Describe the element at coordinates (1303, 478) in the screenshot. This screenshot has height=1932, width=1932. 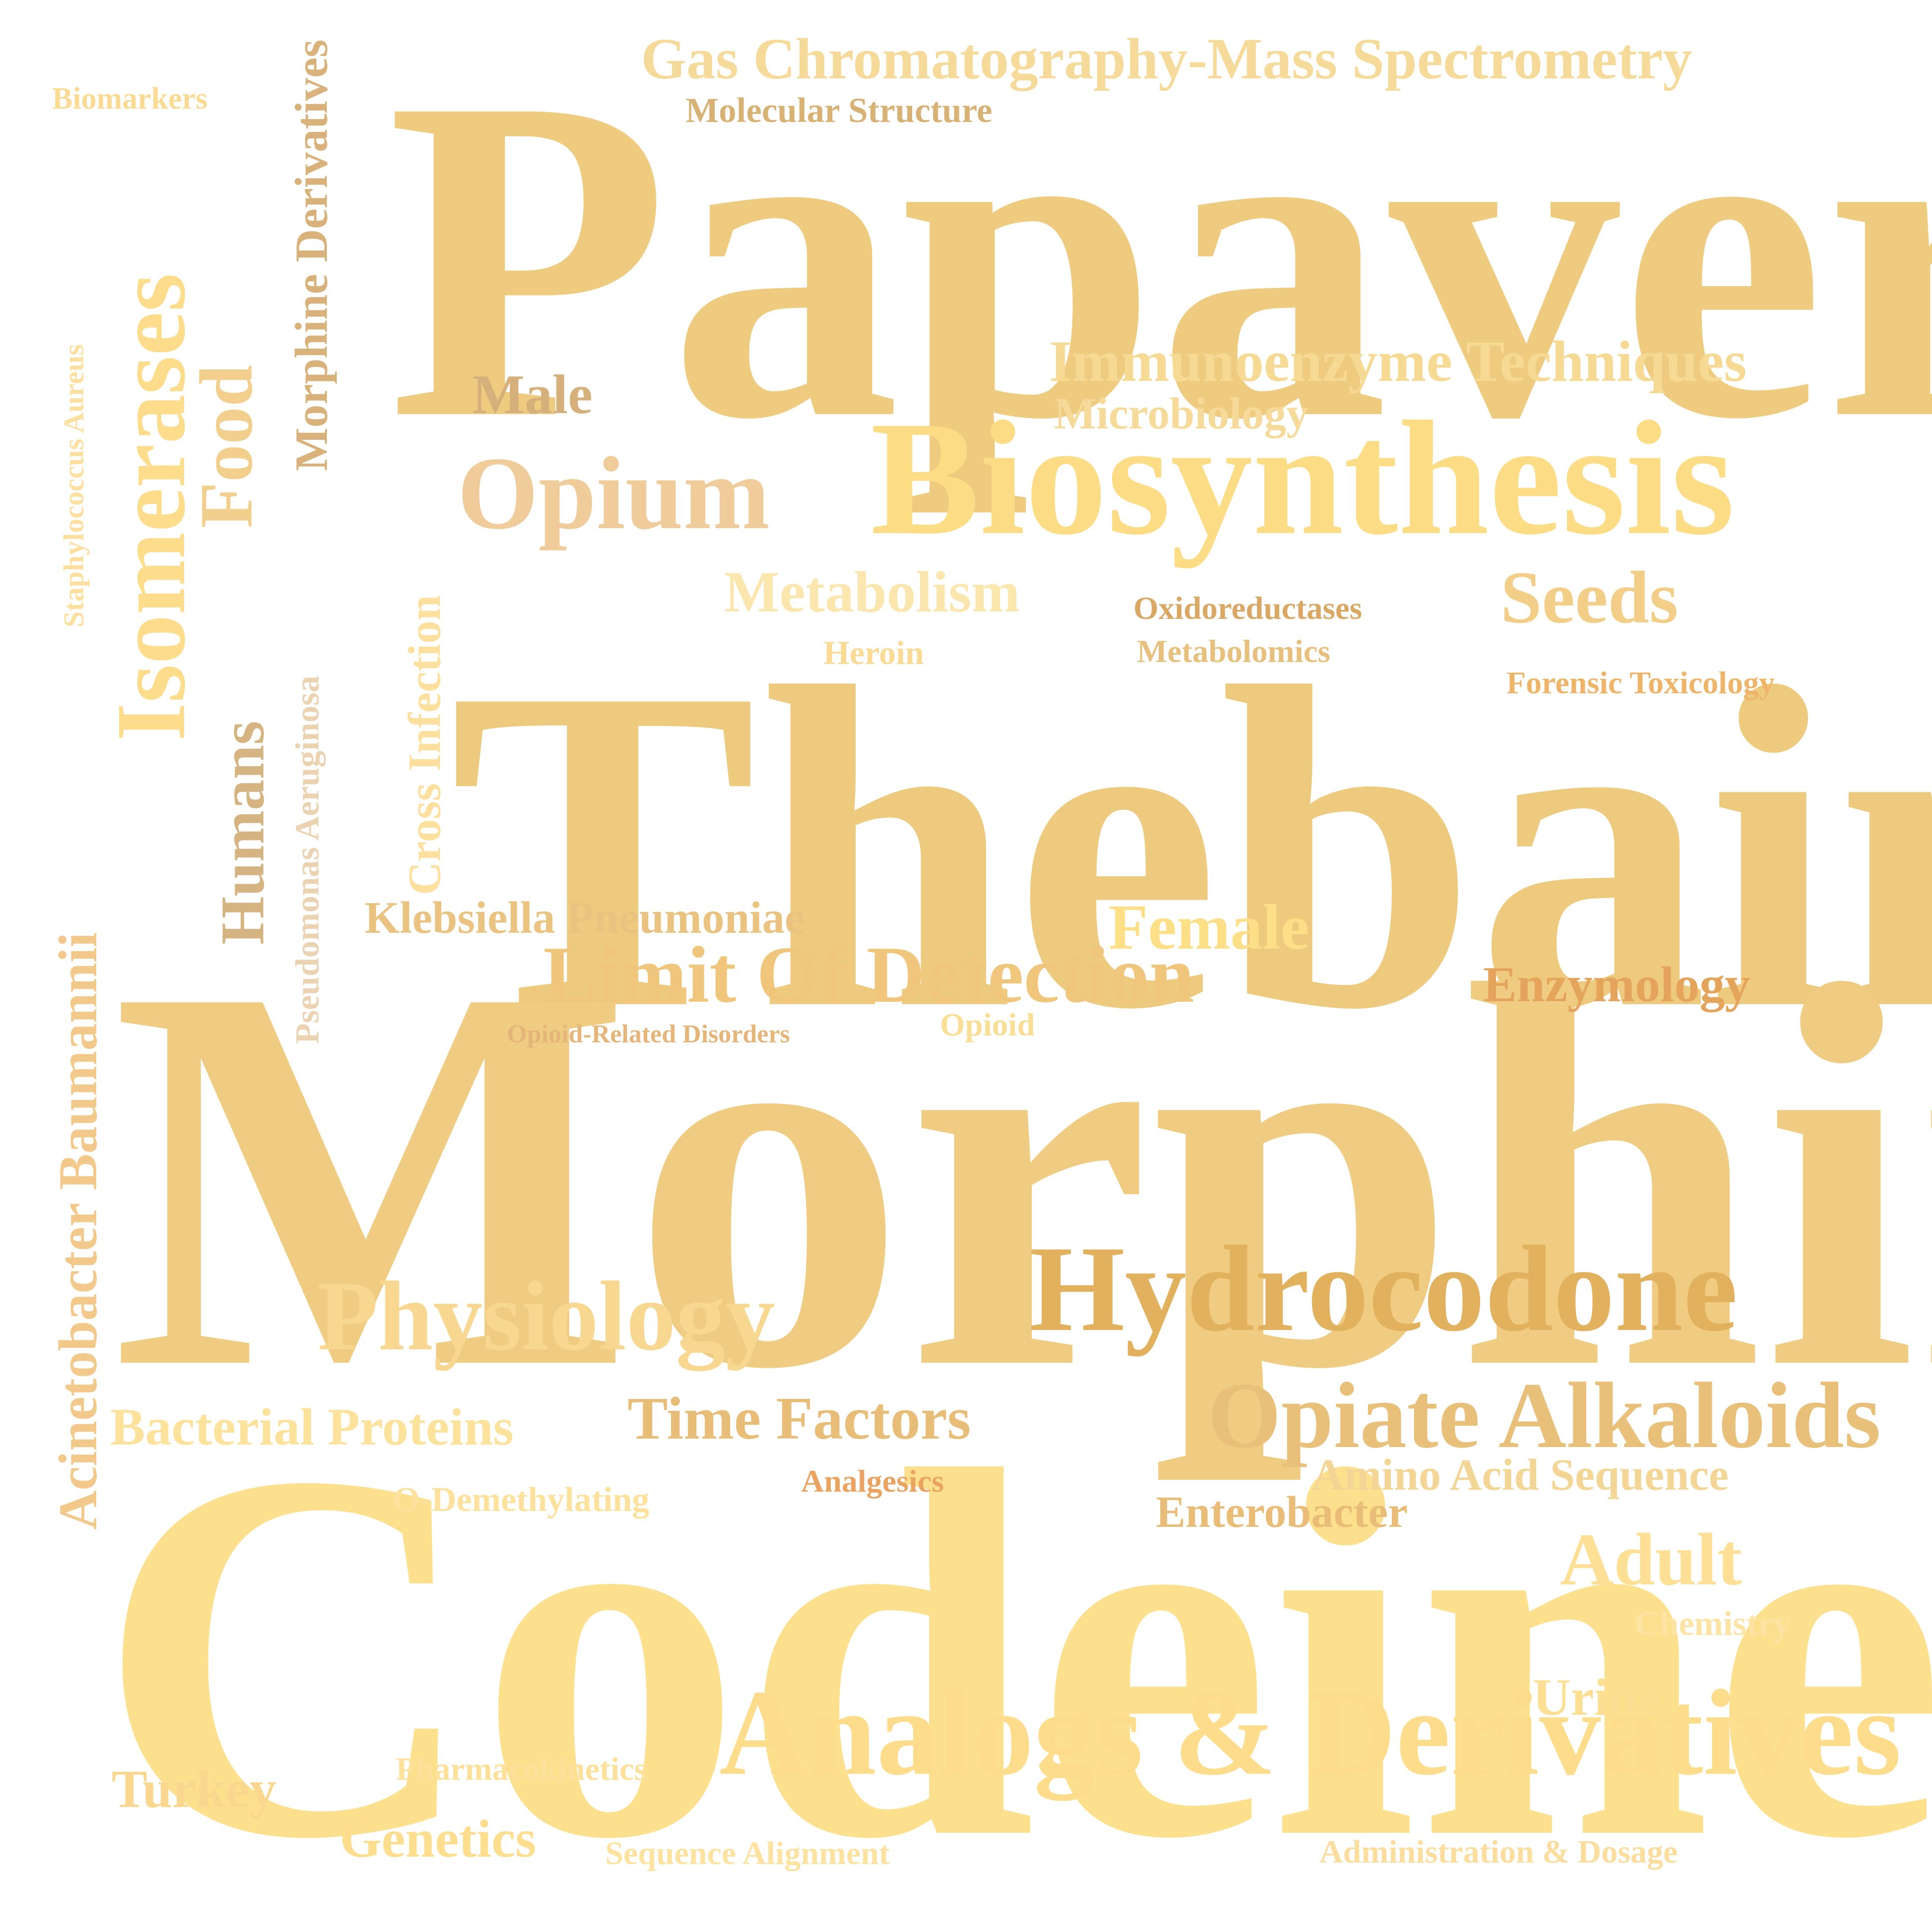
I see `word-biosynthesis: Biosynthesis` at that location.